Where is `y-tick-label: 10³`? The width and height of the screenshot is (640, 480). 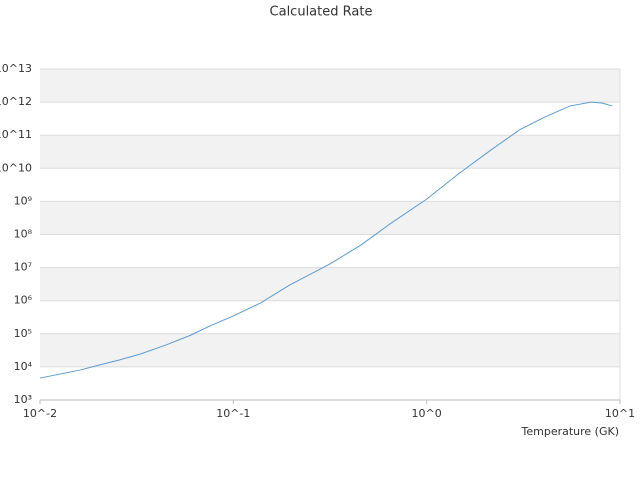 y-tick-label: 10³ is located at coordinates (23, 399).